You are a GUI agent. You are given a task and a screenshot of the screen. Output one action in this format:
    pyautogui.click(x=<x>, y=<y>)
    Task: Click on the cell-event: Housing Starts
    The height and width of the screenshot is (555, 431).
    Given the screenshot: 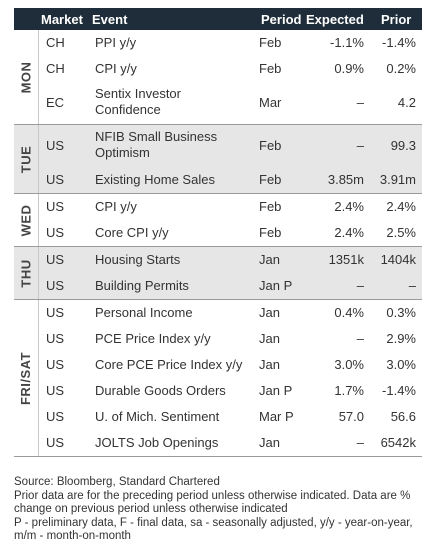 What is the action you would take?
    pyautogui.click(x=138, y=259)
    